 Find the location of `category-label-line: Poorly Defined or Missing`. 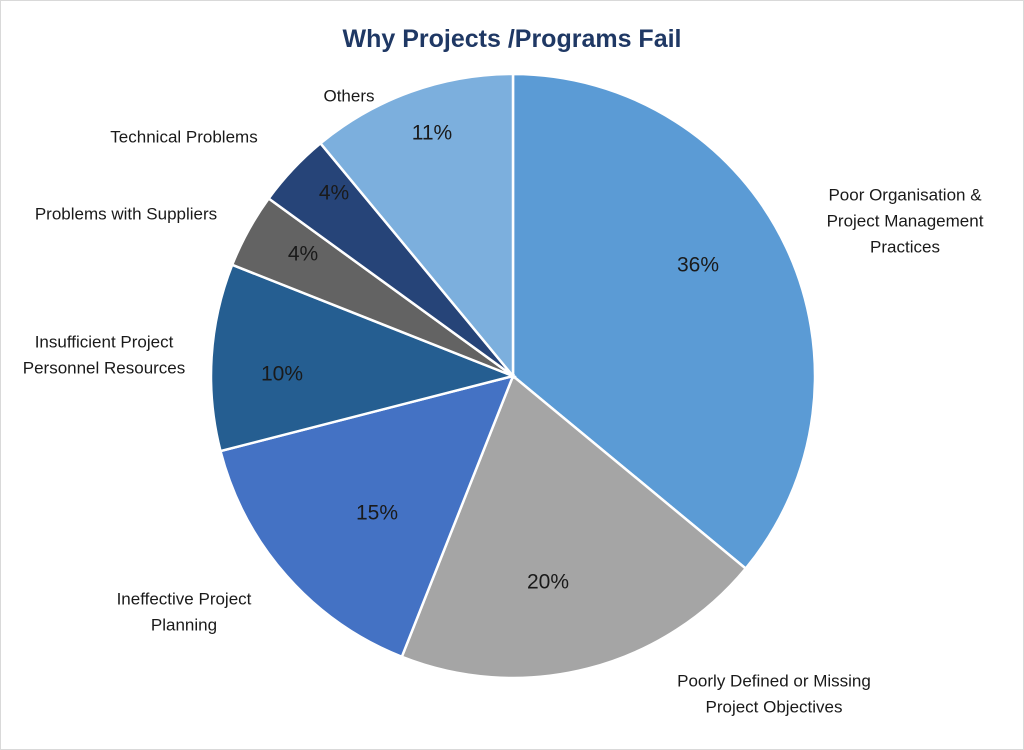

category-label-line: Poorly Defined or Missing is located at coordinates (774, 680).